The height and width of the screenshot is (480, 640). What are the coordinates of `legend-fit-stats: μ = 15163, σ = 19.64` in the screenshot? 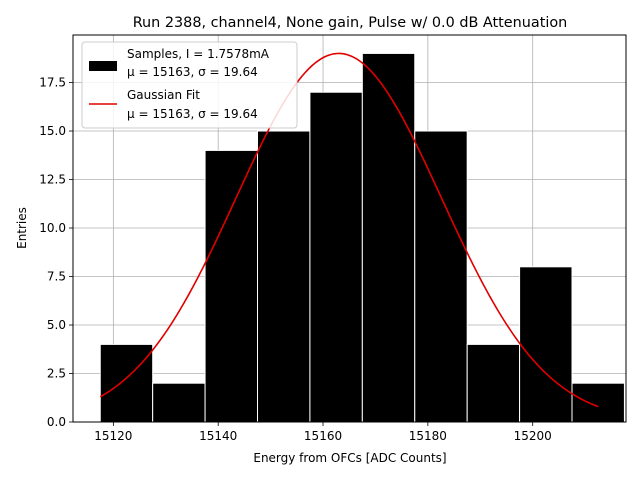 It's located at (192, 114).